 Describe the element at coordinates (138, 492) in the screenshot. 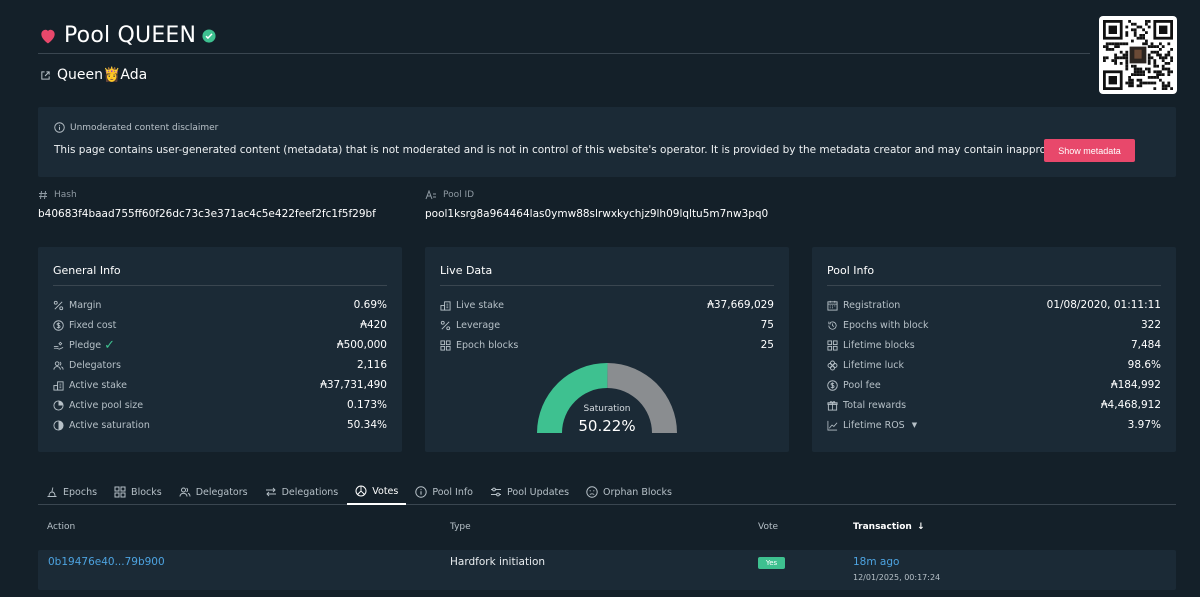

I see `tab-blocks: Blocks` at that location.